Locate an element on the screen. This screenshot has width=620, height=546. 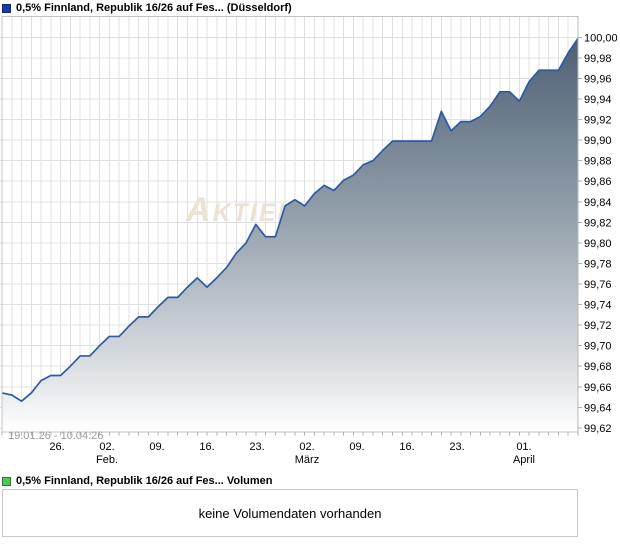
y-tick-label: 99,90 is located at coordinates (598, 141).